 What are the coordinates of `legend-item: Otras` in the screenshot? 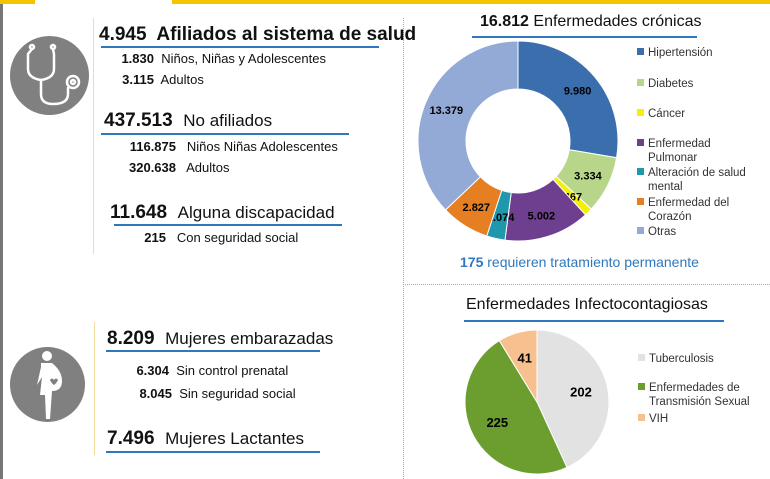 It's located at (656, 232).